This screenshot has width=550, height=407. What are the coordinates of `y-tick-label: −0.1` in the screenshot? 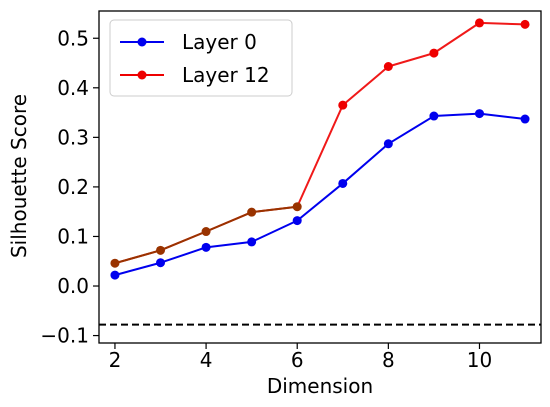 It's located at (64, 336).